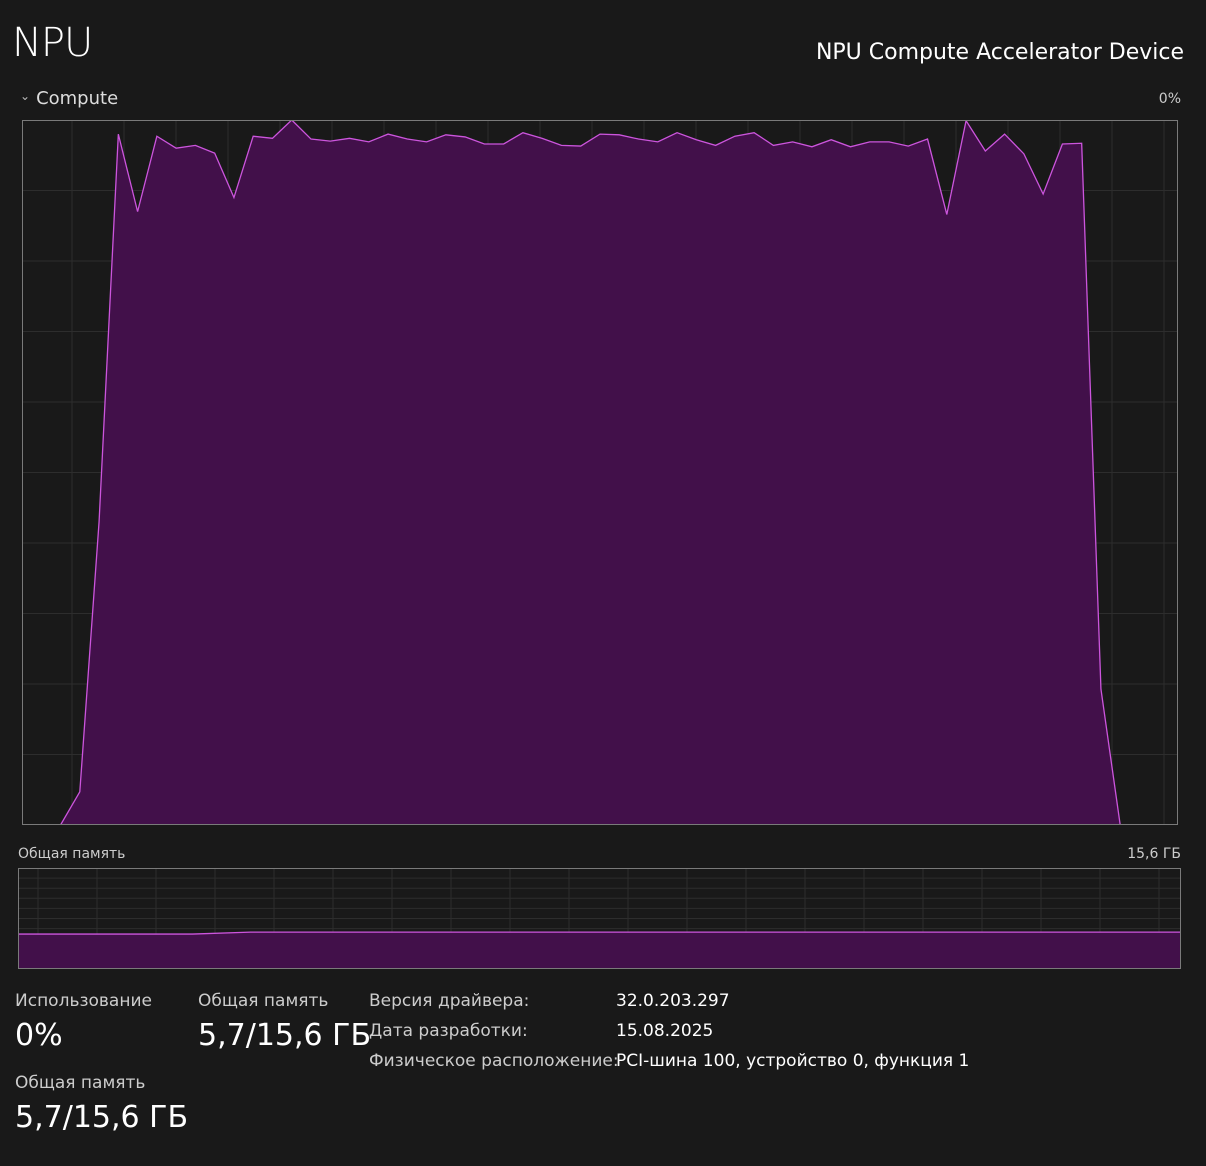 The image size is (1206, 1166). I want to click on driver-date-value: 15.08.2025, so click(665, 1031).